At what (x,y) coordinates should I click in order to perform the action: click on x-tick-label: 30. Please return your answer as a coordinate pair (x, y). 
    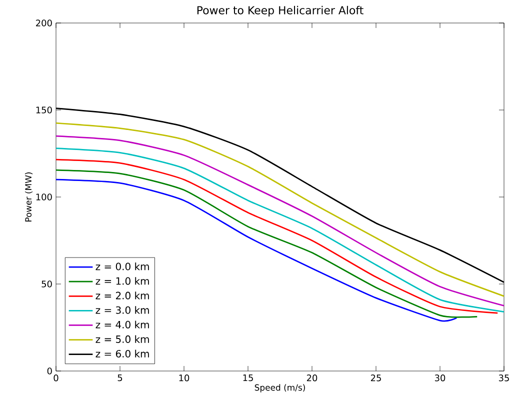
    Looking at the image, I should click on (440, 378).